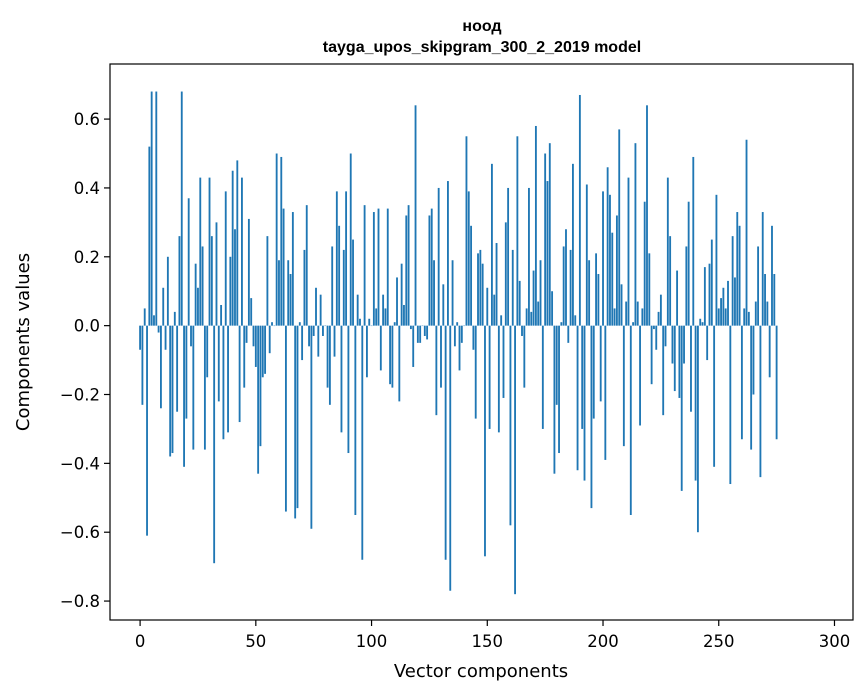 The height and width of the screenshot is (696, 867). Describe the element at coordinates (87, 326) in the screenshot. I see `y-tick-label: 0.0` at that location.